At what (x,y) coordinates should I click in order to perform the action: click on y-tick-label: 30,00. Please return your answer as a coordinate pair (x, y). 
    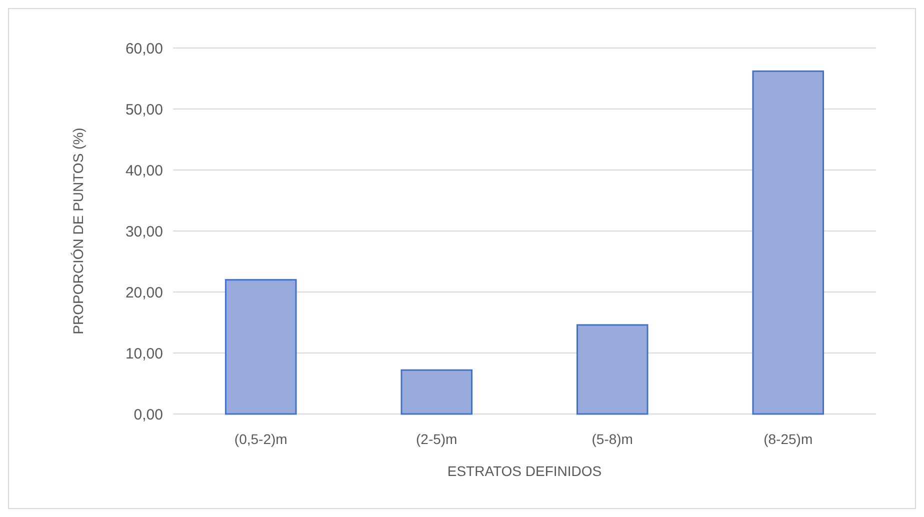
    Looking at the image, I should click on (144, 231).